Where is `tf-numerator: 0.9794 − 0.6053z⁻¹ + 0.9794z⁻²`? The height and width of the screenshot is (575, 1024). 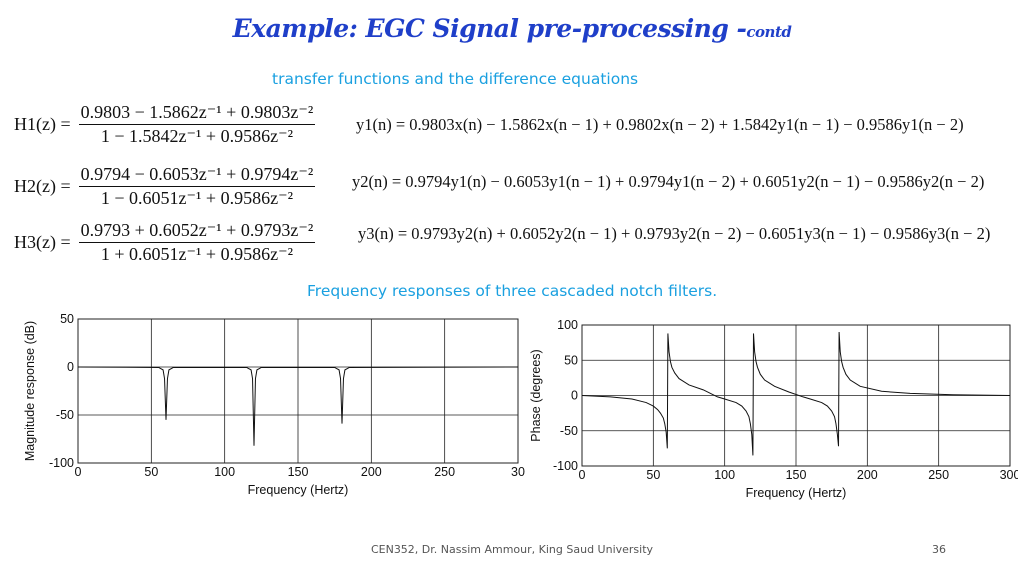 tf-numerator: 0.9794 − 0.6053z⁻¹ + 0.9794z⁻² is located at coordinates (197, 175).